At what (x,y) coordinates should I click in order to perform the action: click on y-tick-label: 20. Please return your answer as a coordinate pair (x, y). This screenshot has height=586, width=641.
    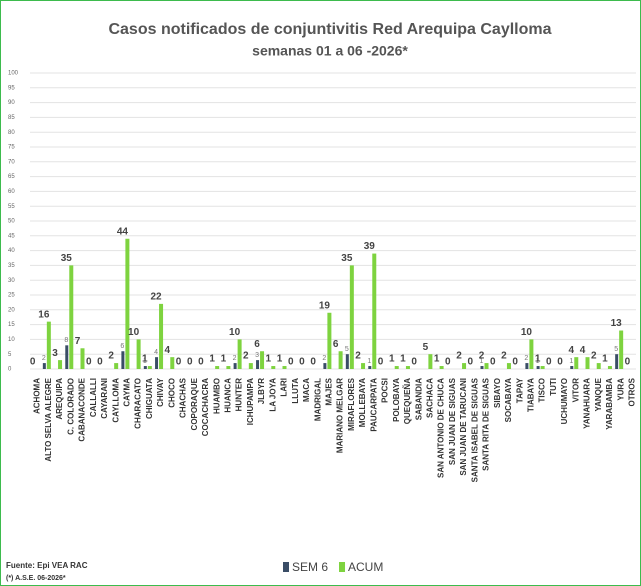
    Looking at the image, I should click on (11, 310).